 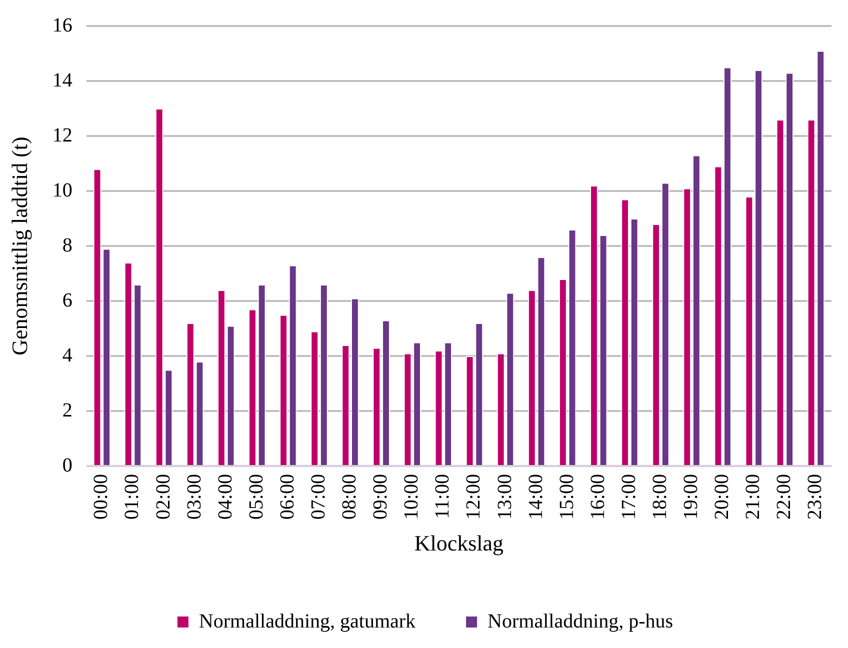 What do you see at coordinates (67, 300) in the screenshot?
I see `y-tick-label: 6` at bounding box center [67, 300].